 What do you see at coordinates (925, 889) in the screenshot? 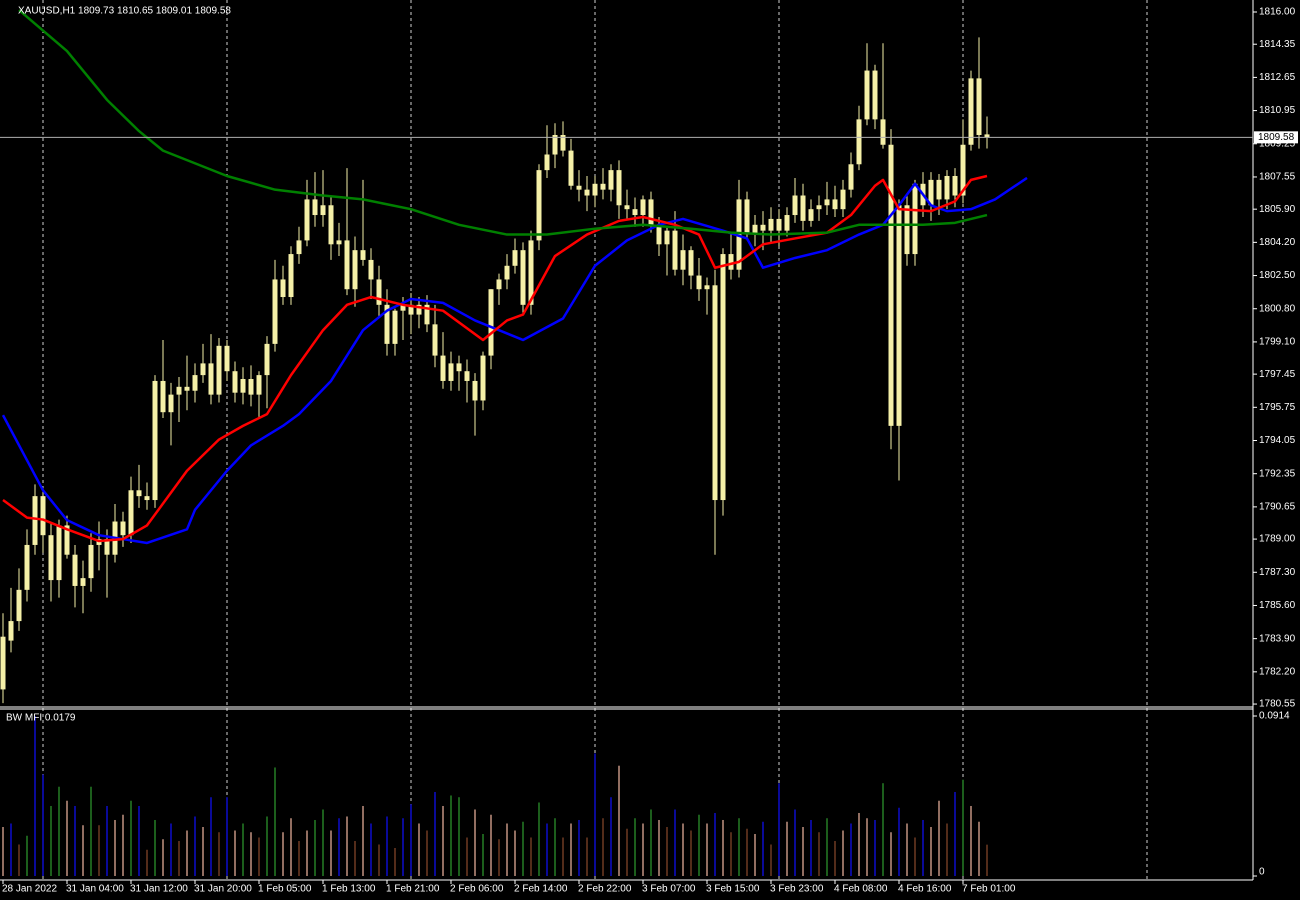
I see `x-tick-label: 4 Feb 16:00` at bounding box center [925, 889].